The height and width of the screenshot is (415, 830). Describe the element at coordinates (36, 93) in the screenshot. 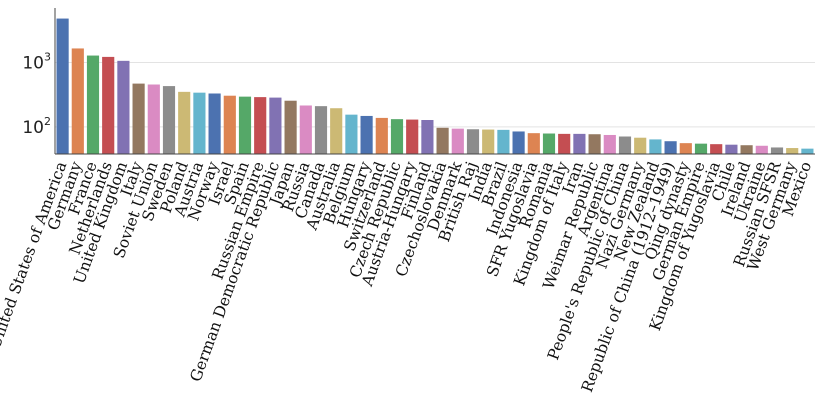

I see `y-tick-labels: 10² 10³` at that location.